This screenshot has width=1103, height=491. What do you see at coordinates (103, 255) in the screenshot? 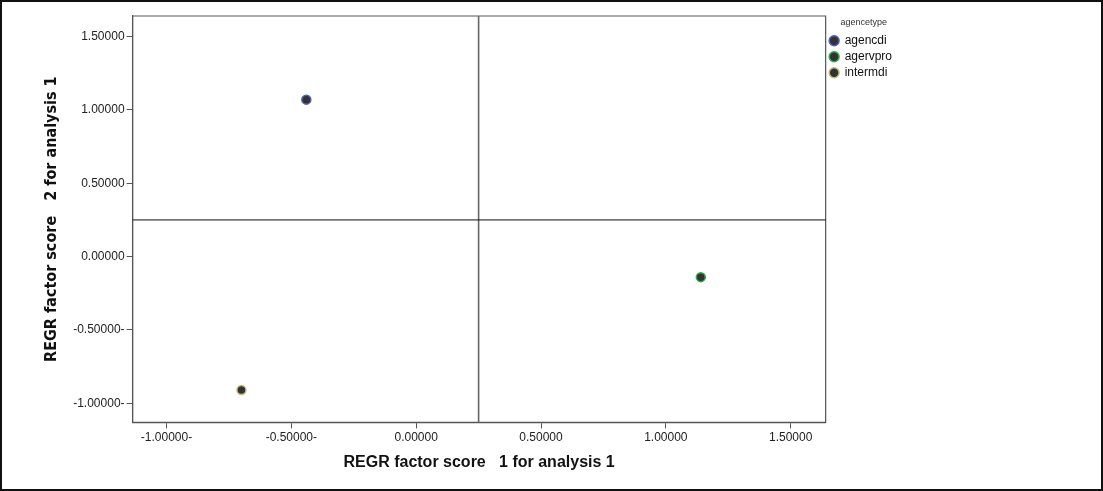
I see `y-tick-label: 0.00000` at bounding box center [103, 255].